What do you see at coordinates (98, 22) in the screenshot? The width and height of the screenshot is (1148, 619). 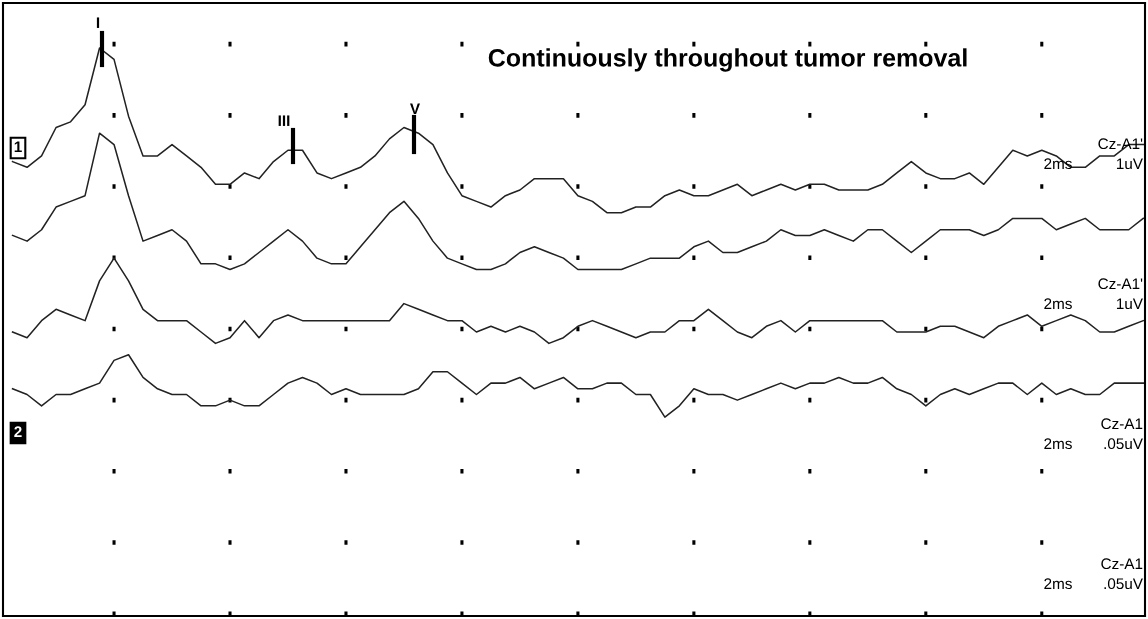 I see `text: I` at bounding box center [98, 22].